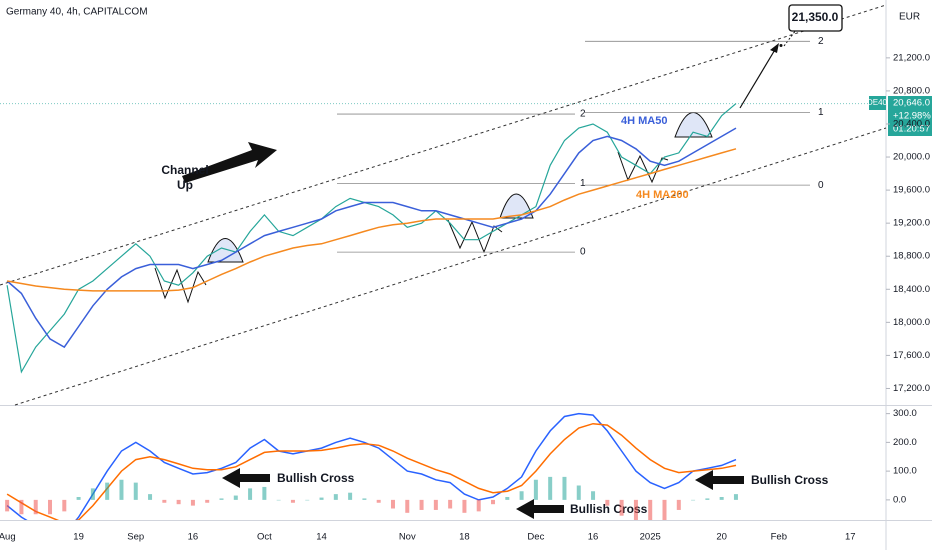 The width and height of the screenshot is (932, 550). I want to click on x-tick-label: 16, so click(593, 537).